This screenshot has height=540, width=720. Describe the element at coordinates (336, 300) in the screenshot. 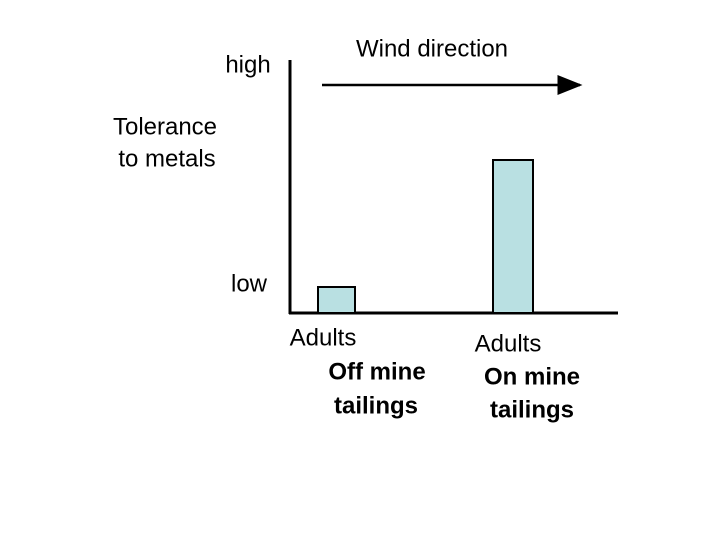

I see `bar-off-mine` at that location.